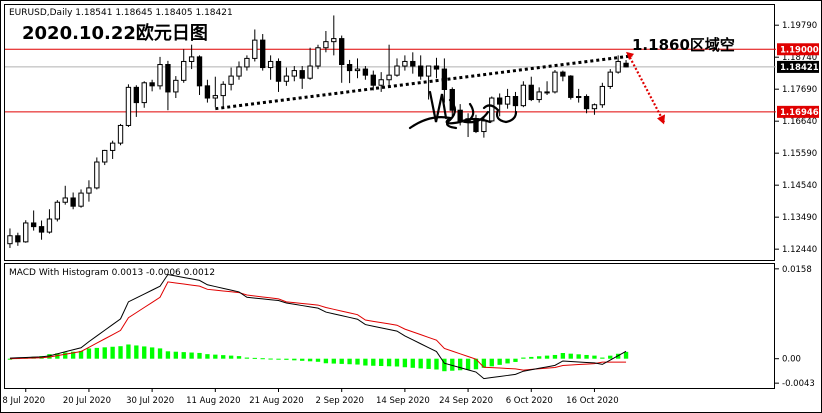  What do you see at coordinates (799, 90) in the screenshot?
I see `price-tick-label: 1.17690` at bounding box center [799, 90].